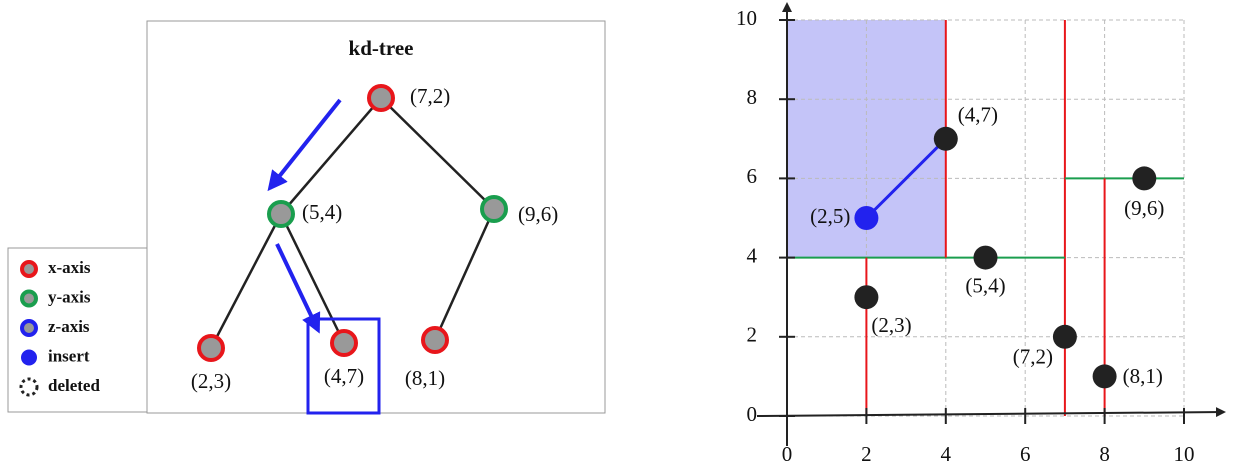  I want to click on legend: x-axis y-axis z-axis insert deleted, so click(77, 330).